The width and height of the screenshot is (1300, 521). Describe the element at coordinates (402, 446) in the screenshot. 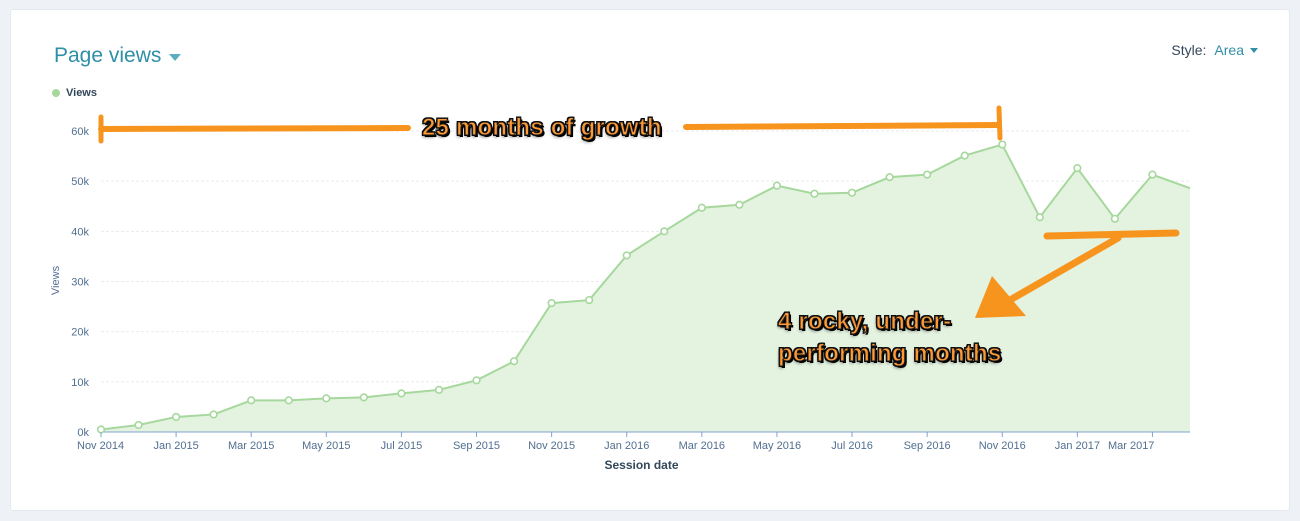

I see `x-tick-label: Jul 2015` at that location.